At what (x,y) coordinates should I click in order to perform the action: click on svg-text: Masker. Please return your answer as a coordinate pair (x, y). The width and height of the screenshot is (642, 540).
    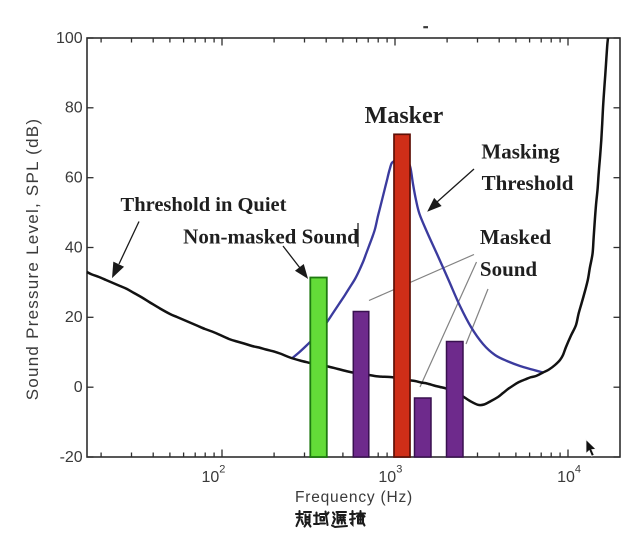
    Looking at the image, I should click on (404, 116).